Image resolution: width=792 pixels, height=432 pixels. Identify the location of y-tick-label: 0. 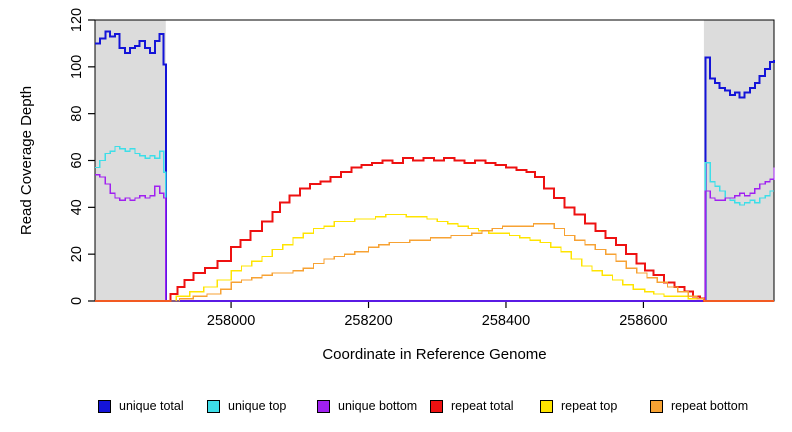
(77, 301).